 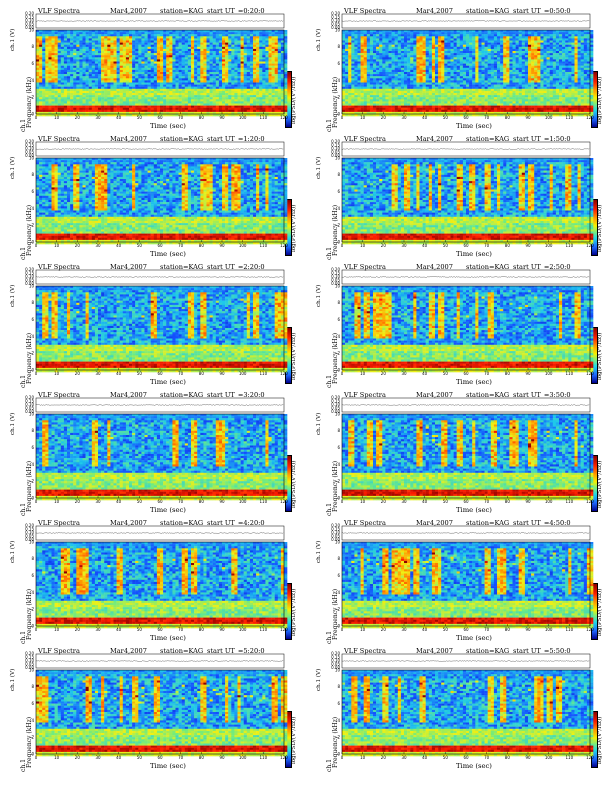 I want to click on start-ut-value: =0:20:0, so click(x=251, y=11).